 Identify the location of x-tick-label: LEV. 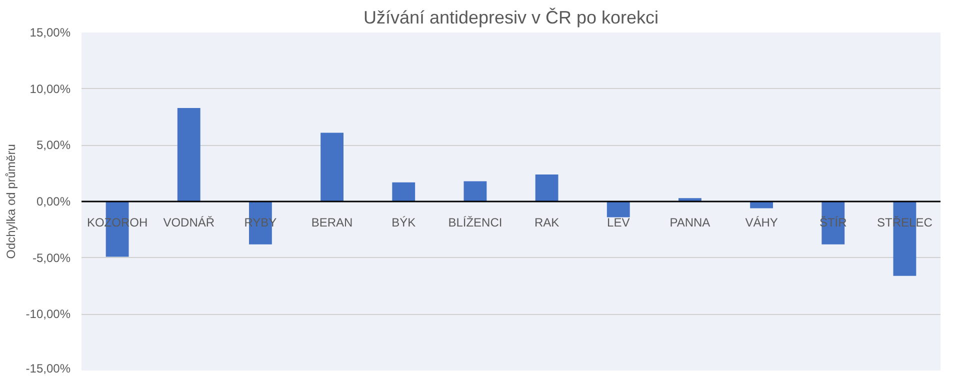
(618, 223).